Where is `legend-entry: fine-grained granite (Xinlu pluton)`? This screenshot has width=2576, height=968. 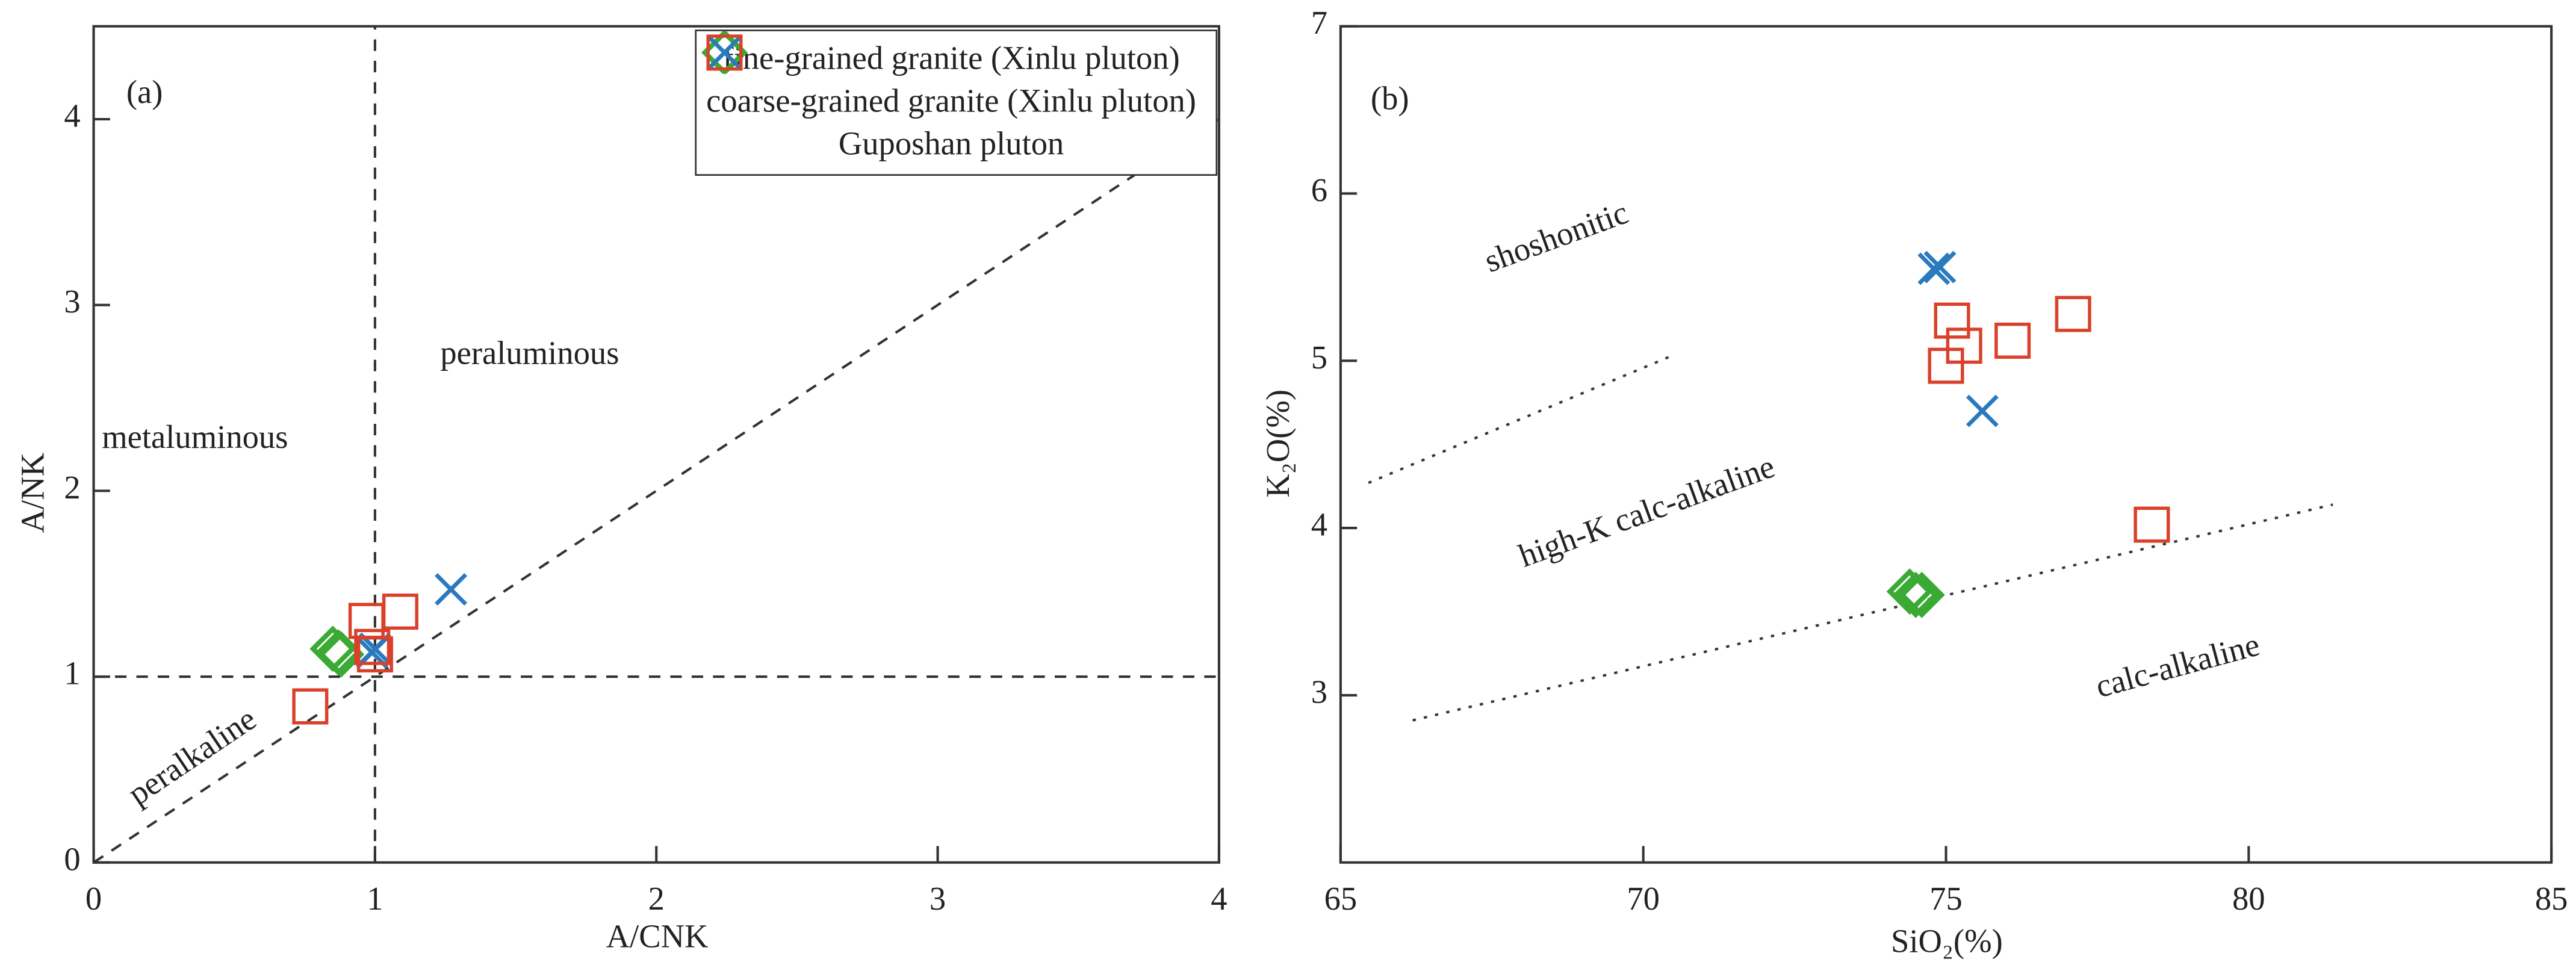
legend-entry: fine-grained granite (Xinlu pluton) is located at coordinates (956, 55).